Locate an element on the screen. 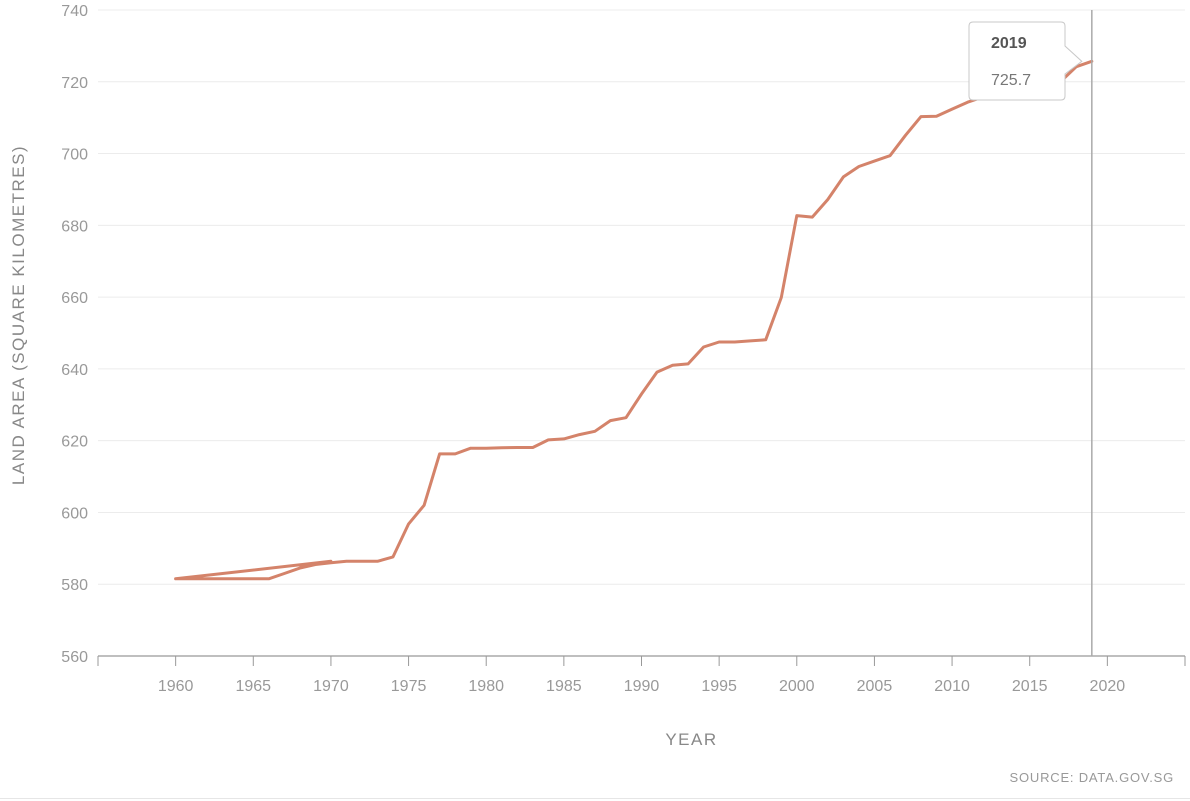  x-tick-label: 1975 is located at coordinates (409, 686).